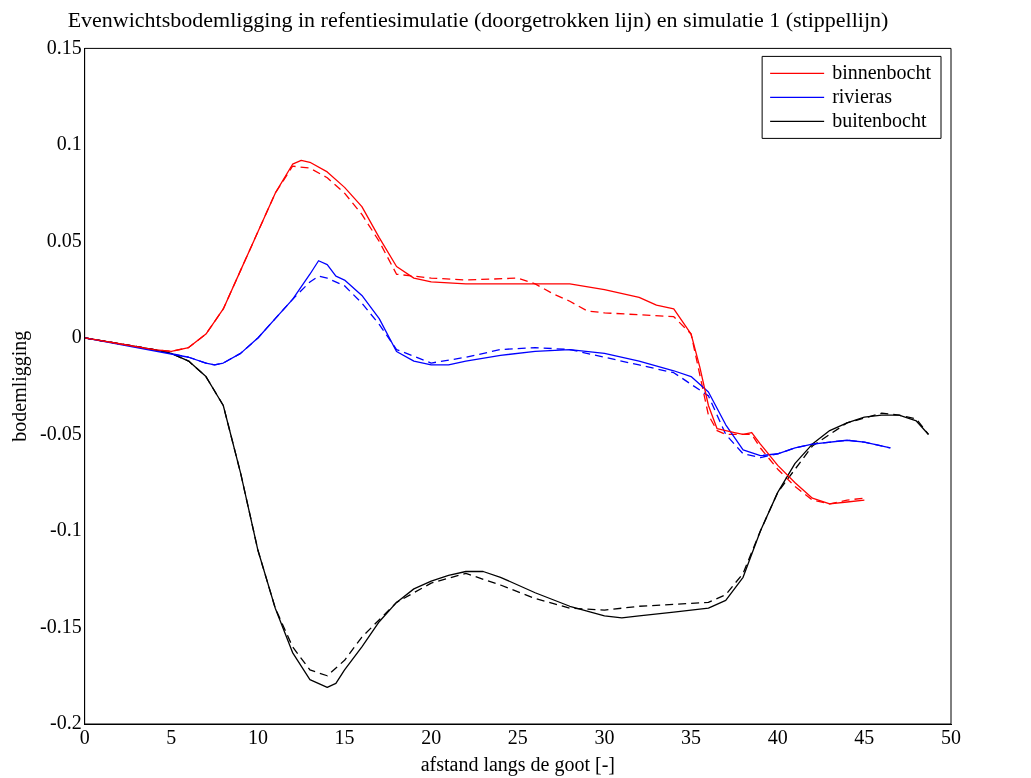 The width and height of the screenshot is (1031, 778). I want to click on legend-label: rivieras, so click(862, 95).